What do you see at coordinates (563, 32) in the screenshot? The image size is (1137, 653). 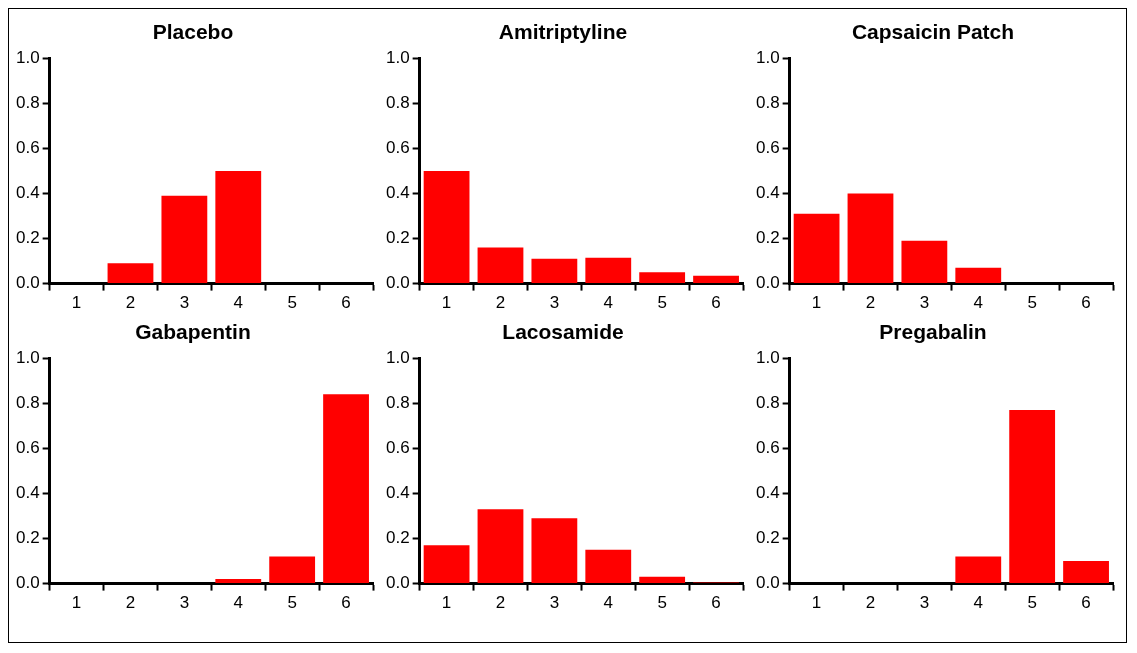 I see `chart-title: Amitriptyline` at bounding box center [563, 32].